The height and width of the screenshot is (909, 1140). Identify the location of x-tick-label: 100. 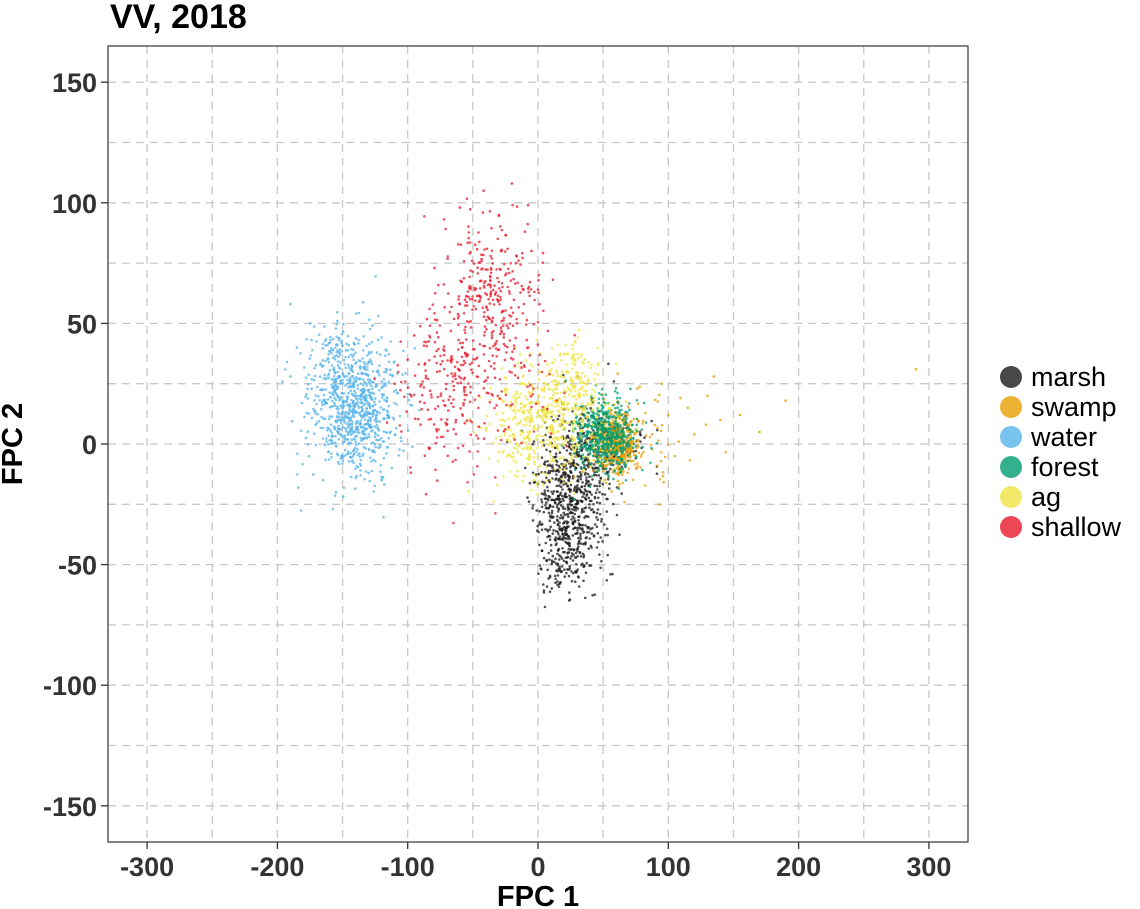
(668, 867).